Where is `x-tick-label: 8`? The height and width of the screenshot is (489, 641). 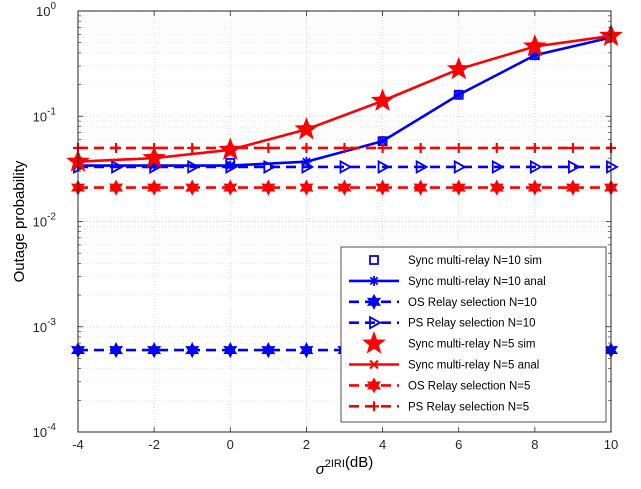
x-tick-label: 8 is located at coordinates (534, 444).